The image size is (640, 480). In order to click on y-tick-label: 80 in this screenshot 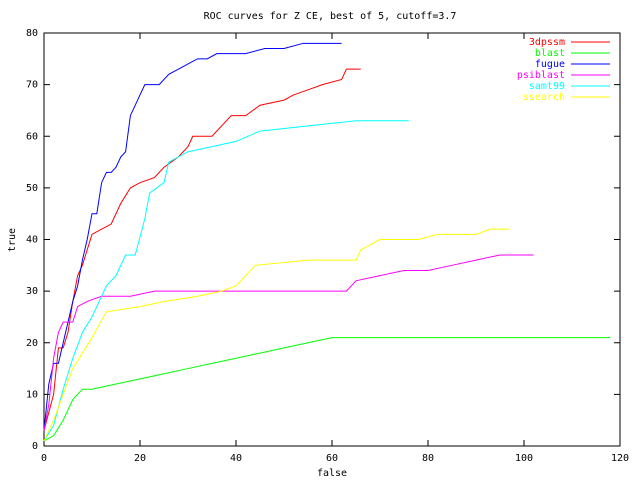, I will do `click(32, 33)`.